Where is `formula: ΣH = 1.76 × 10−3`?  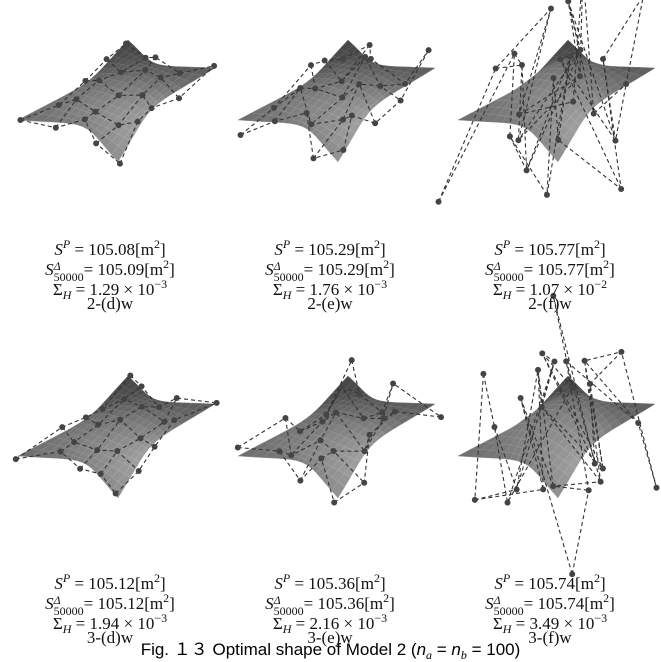 formula: ΣH = 1.76 × 10−3 is located at coordinates (330, 288).